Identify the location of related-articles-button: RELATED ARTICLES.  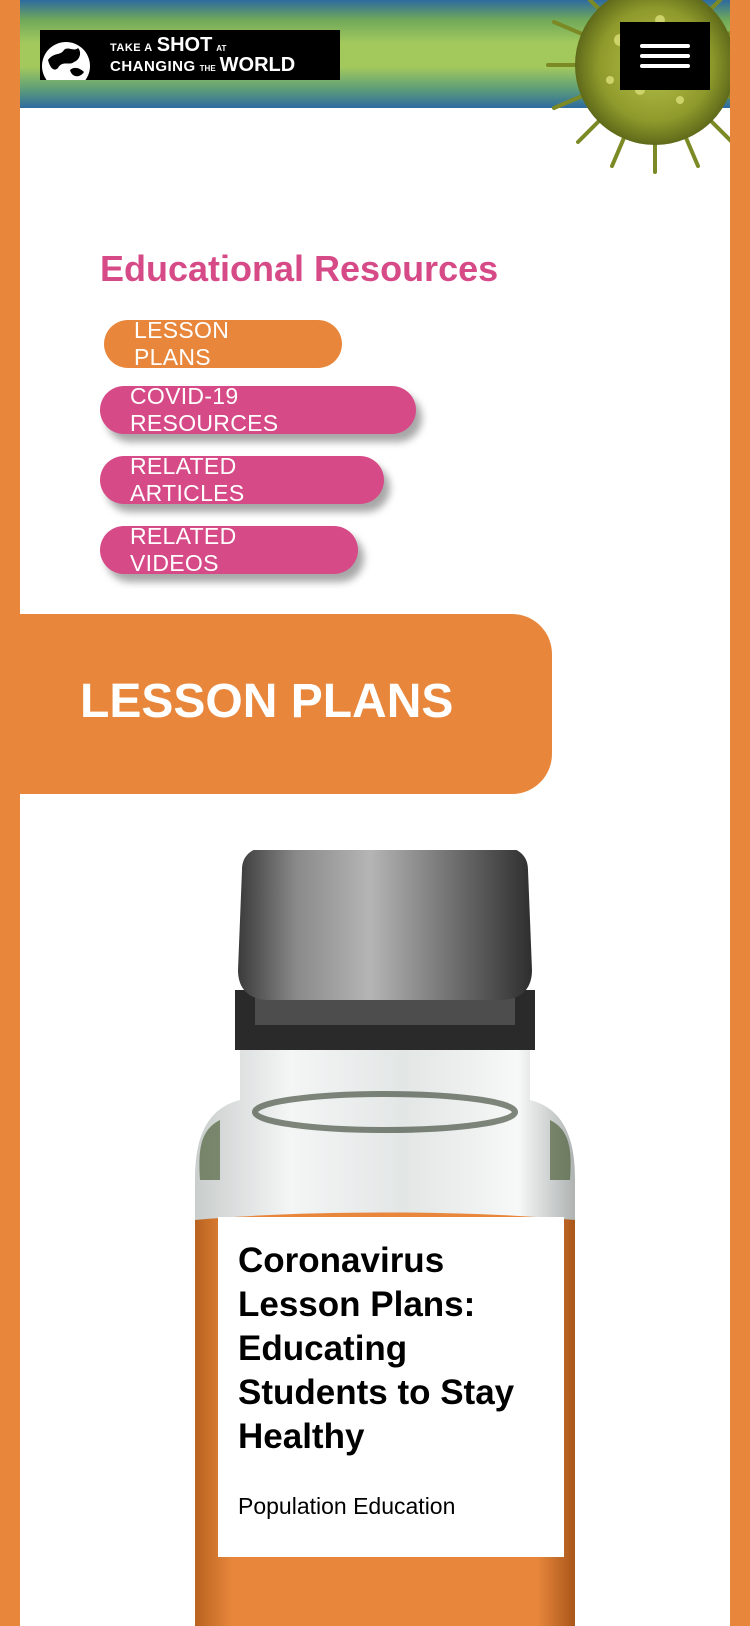
(242, 479).